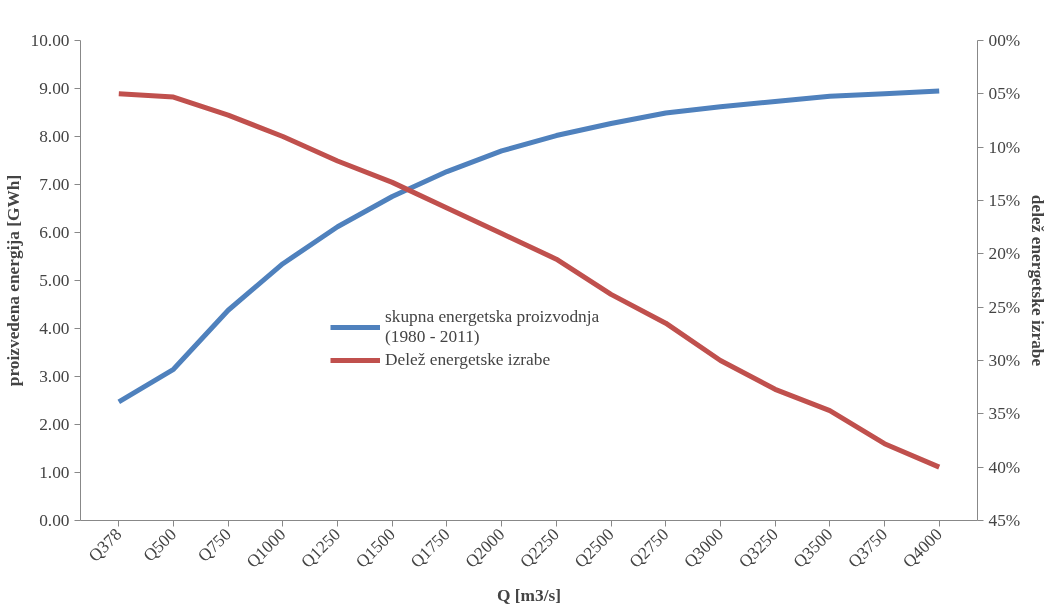  I want to click on y-tick-label: 6.00, so click(54, 232).